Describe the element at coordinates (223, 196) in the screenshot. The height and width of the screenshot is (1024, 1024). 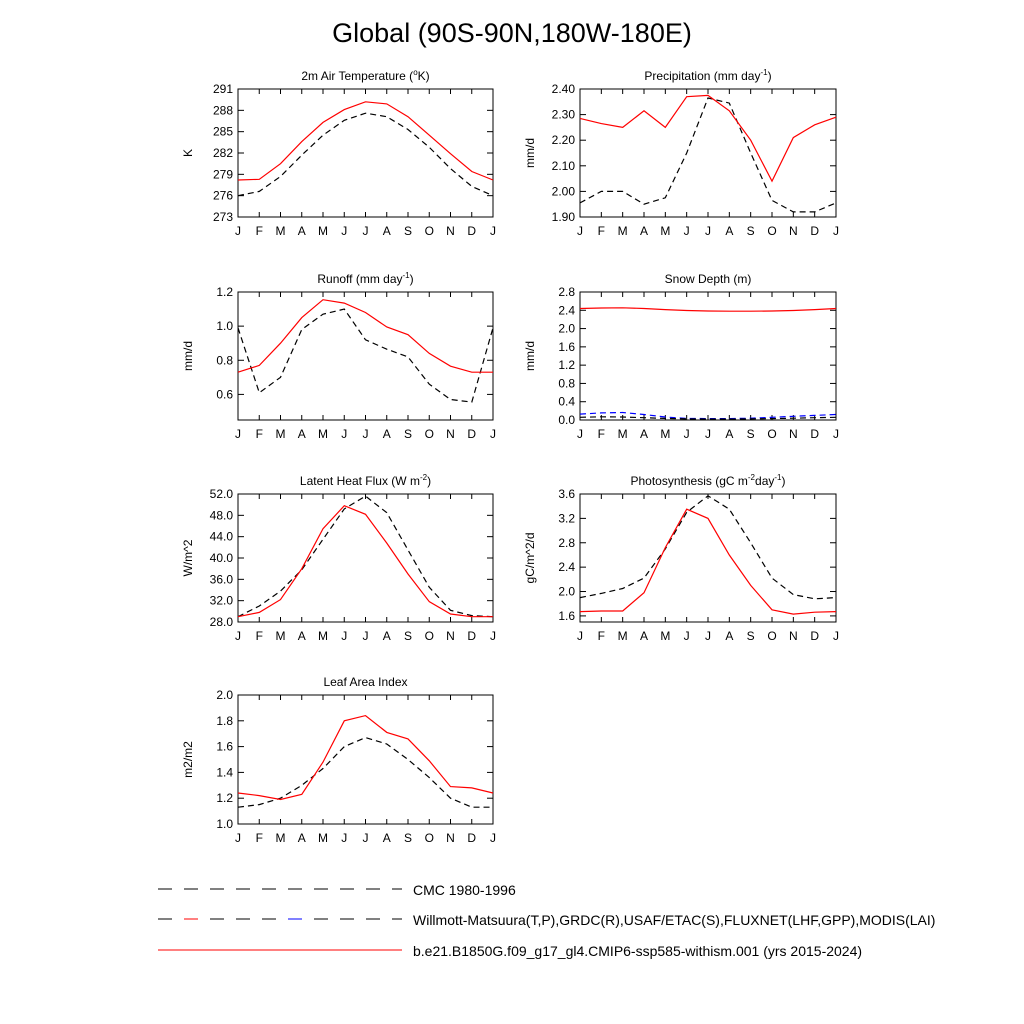
I see `y-tick-label: 276` at that location.